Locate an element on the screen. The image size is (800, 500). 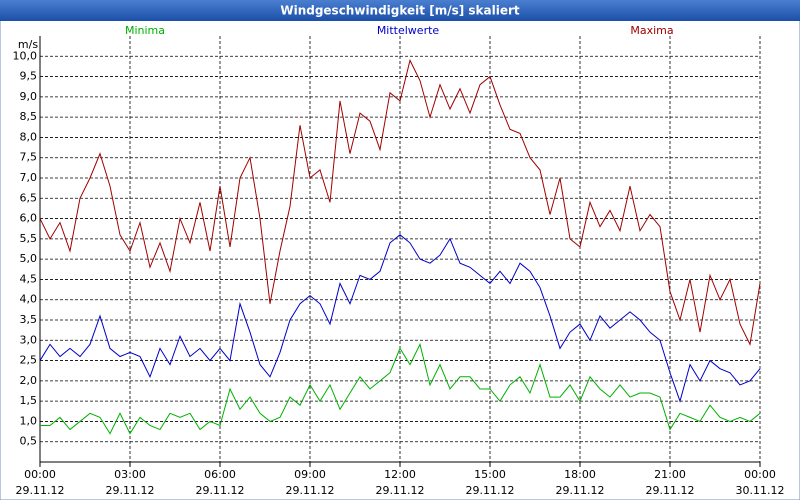
y-tick-label: 1,0 is located at coordinates (29, 420).